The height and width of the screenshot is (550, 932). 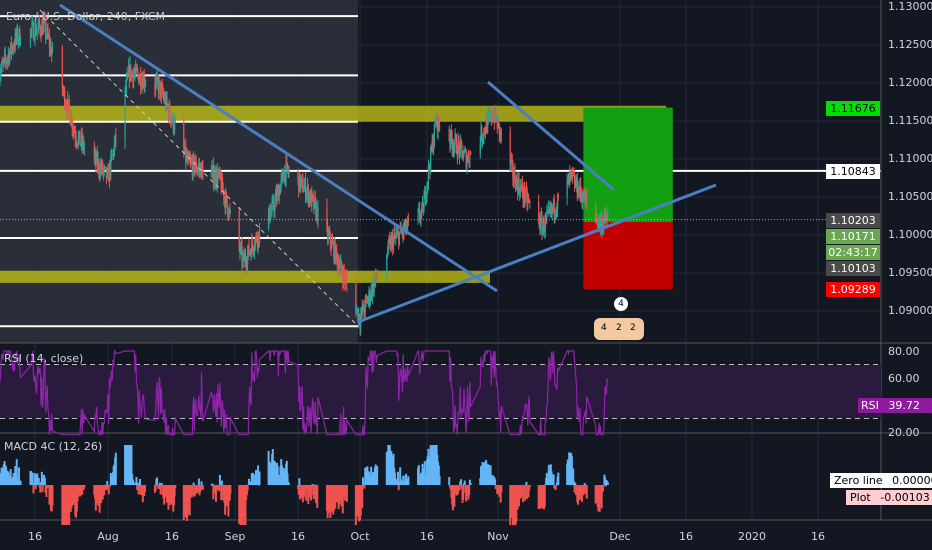 I want to click on time-tick: 16, so click(x=686, y=536).